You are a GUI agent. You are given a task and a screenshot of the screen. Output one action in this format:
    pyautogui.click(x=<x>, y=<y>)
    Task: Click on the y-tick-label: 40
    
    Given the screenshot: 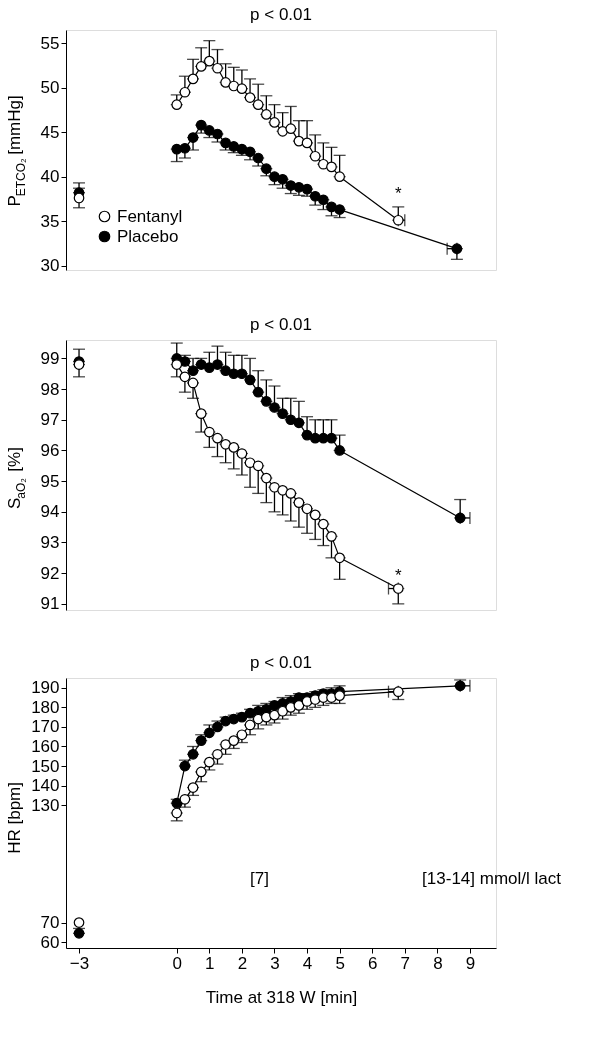 What is the action you would take?
    pyautogui.click(x=50, y=177)
    